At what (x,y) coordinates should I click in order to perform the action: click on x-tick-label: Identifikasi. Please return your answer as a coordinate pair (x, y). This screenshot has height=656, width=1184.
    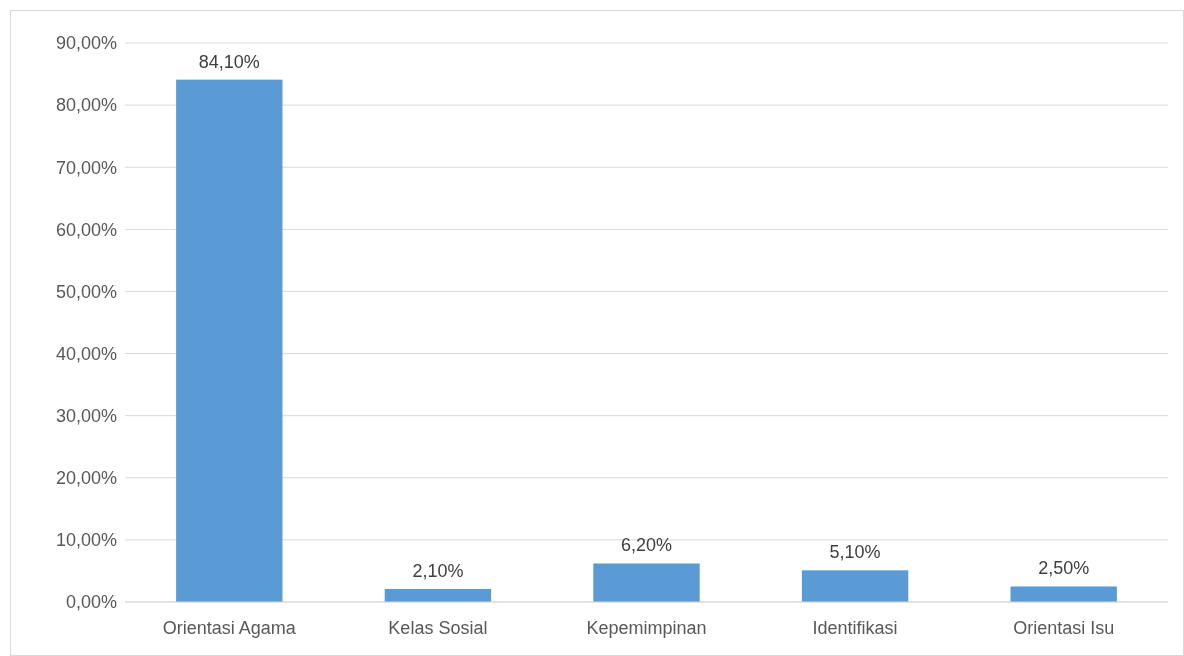
    Looking at the image, I should click on (855, 628).